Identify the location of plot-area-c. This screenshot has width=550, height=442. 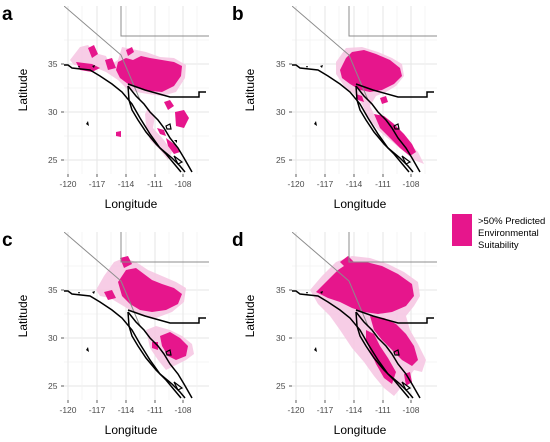
(136, 316).